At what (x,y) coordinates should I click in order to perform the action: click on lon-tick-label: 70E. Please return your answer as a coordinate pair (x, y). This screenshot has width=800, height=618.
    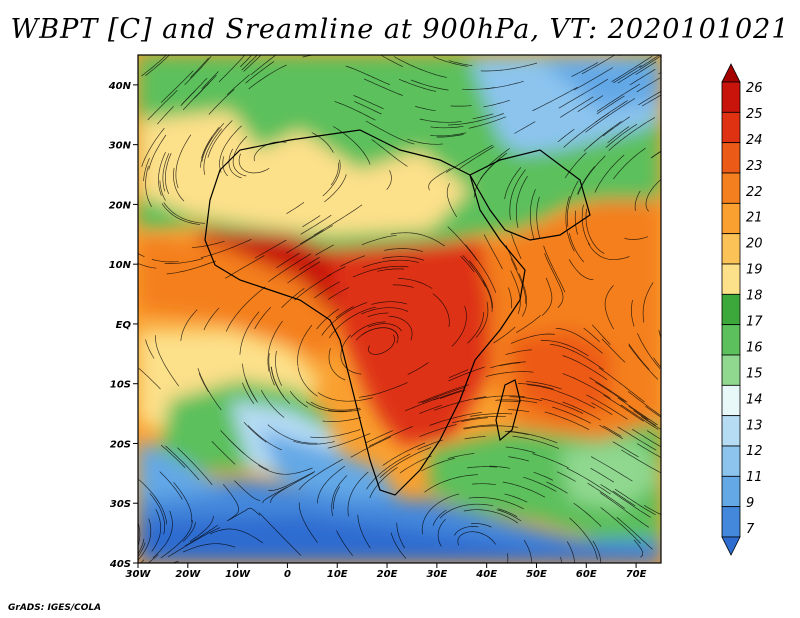
    Looking at the image, I should click on (636, 574).